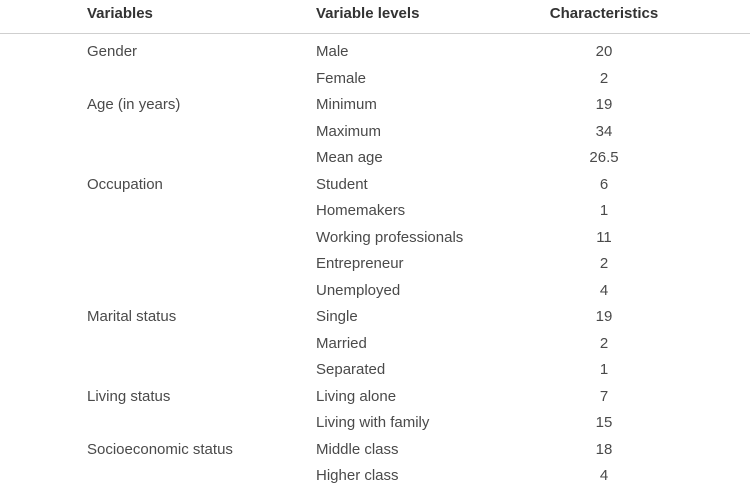  What do you see at coordinates (375, 186) in the screenshot?
I see `table-row: Occupation Student 6` at bounding box center [375, 186].